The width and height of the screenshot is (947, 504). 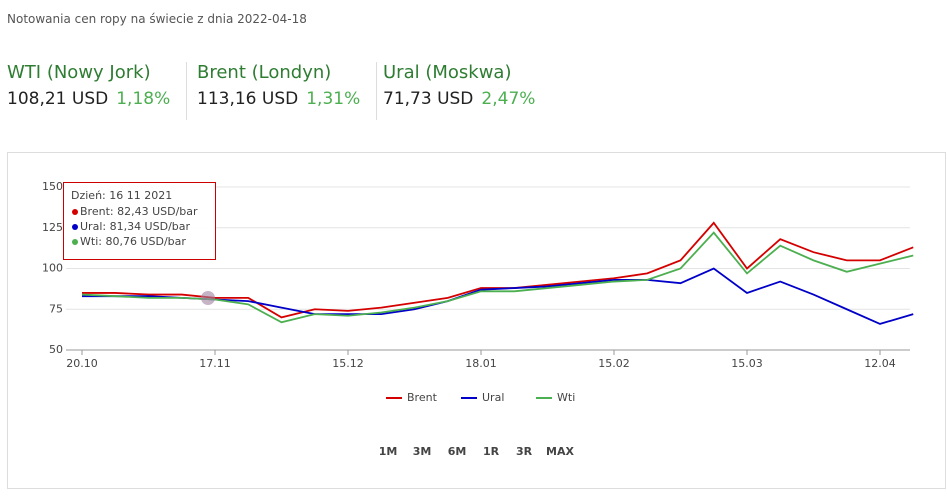 What do you see at coordinates (121, 195) in the screenshot?
I see `tooltip-date: Dzień: 16 11 2021` at bounding box center [121, 195].